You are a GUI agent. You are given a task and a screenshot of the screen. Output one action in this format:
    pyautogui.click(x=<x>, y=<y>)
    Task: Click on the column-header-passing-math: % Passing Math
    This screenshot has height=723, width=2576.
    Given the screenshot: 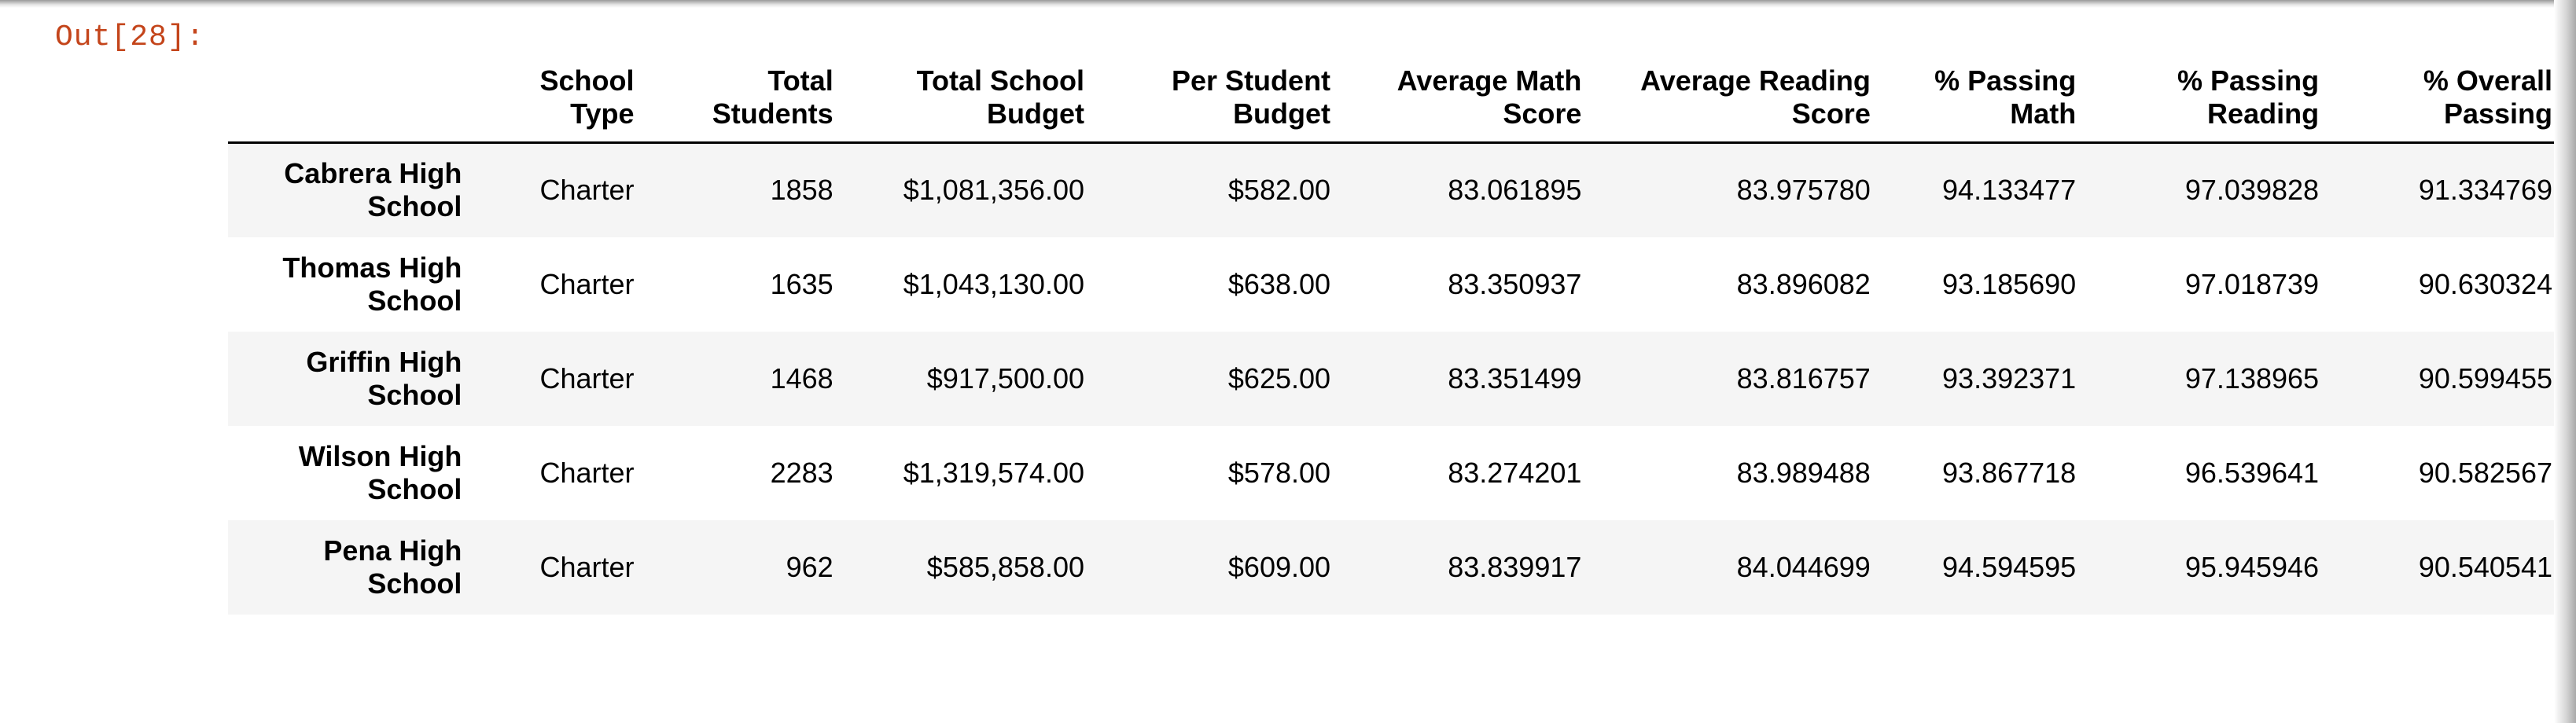 What is the action you would take?
    pyautogui.click(x=1985, y=98)
    